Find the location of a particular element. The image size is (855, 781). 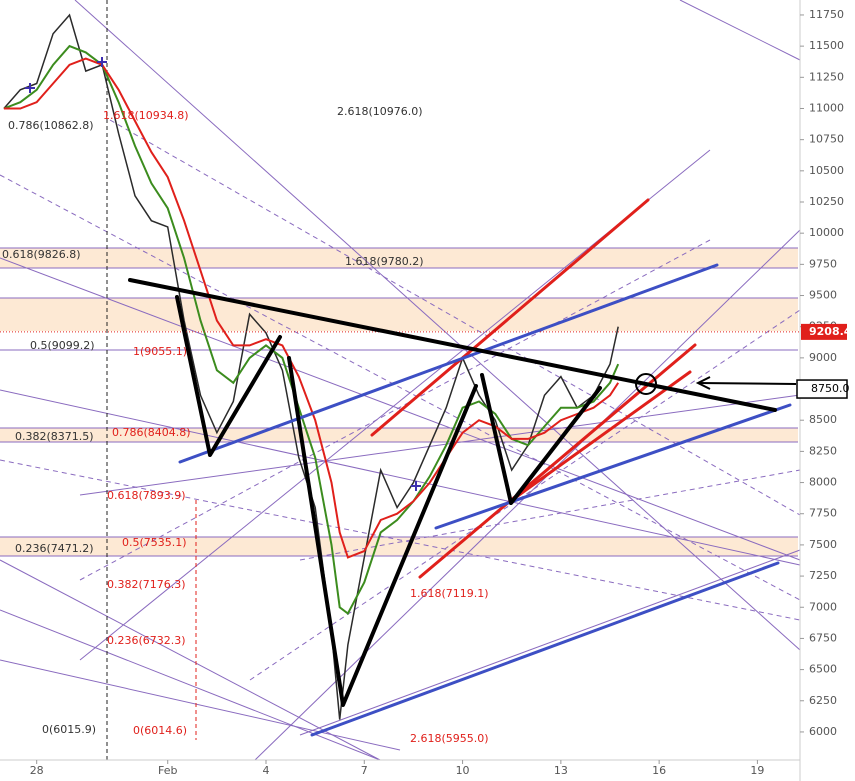

last-price-box is located at coordinates (824, 331).